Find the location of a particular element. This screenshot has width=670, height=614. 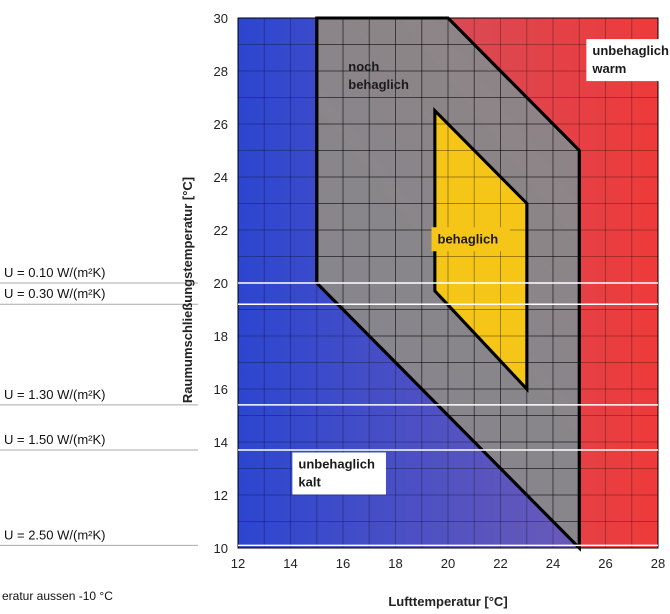

x-axis-title: Lufttemperatur [°C] is located at coordinates (447, 601).